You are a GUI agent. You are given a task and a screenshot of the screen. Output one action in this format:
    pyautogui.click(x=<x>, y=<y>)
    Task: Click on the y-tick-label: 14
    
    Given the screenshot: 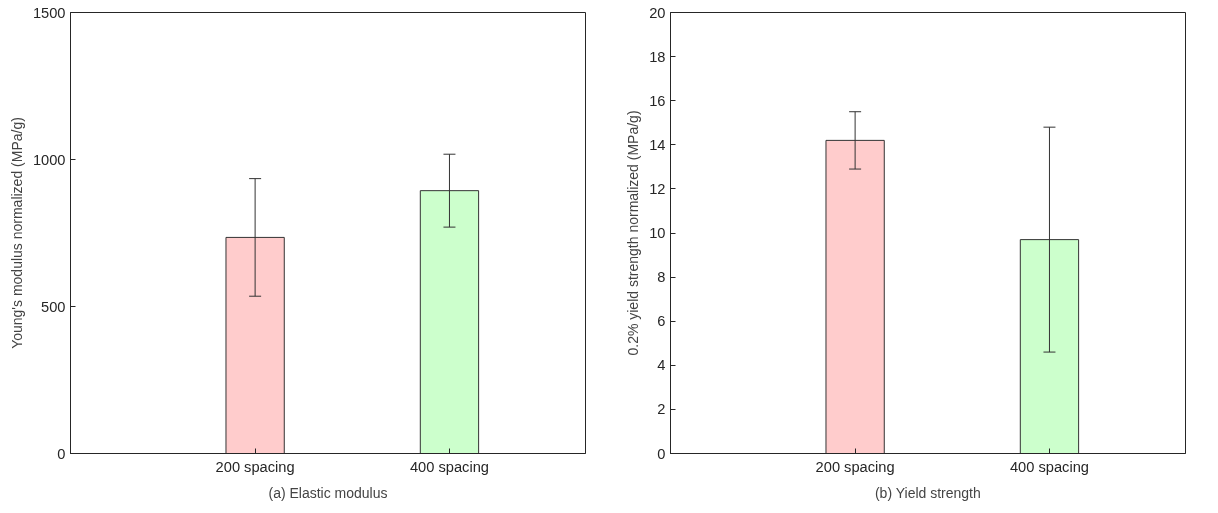 What is the action you would take?
    pyautogui.click(x=657, y=144)
    